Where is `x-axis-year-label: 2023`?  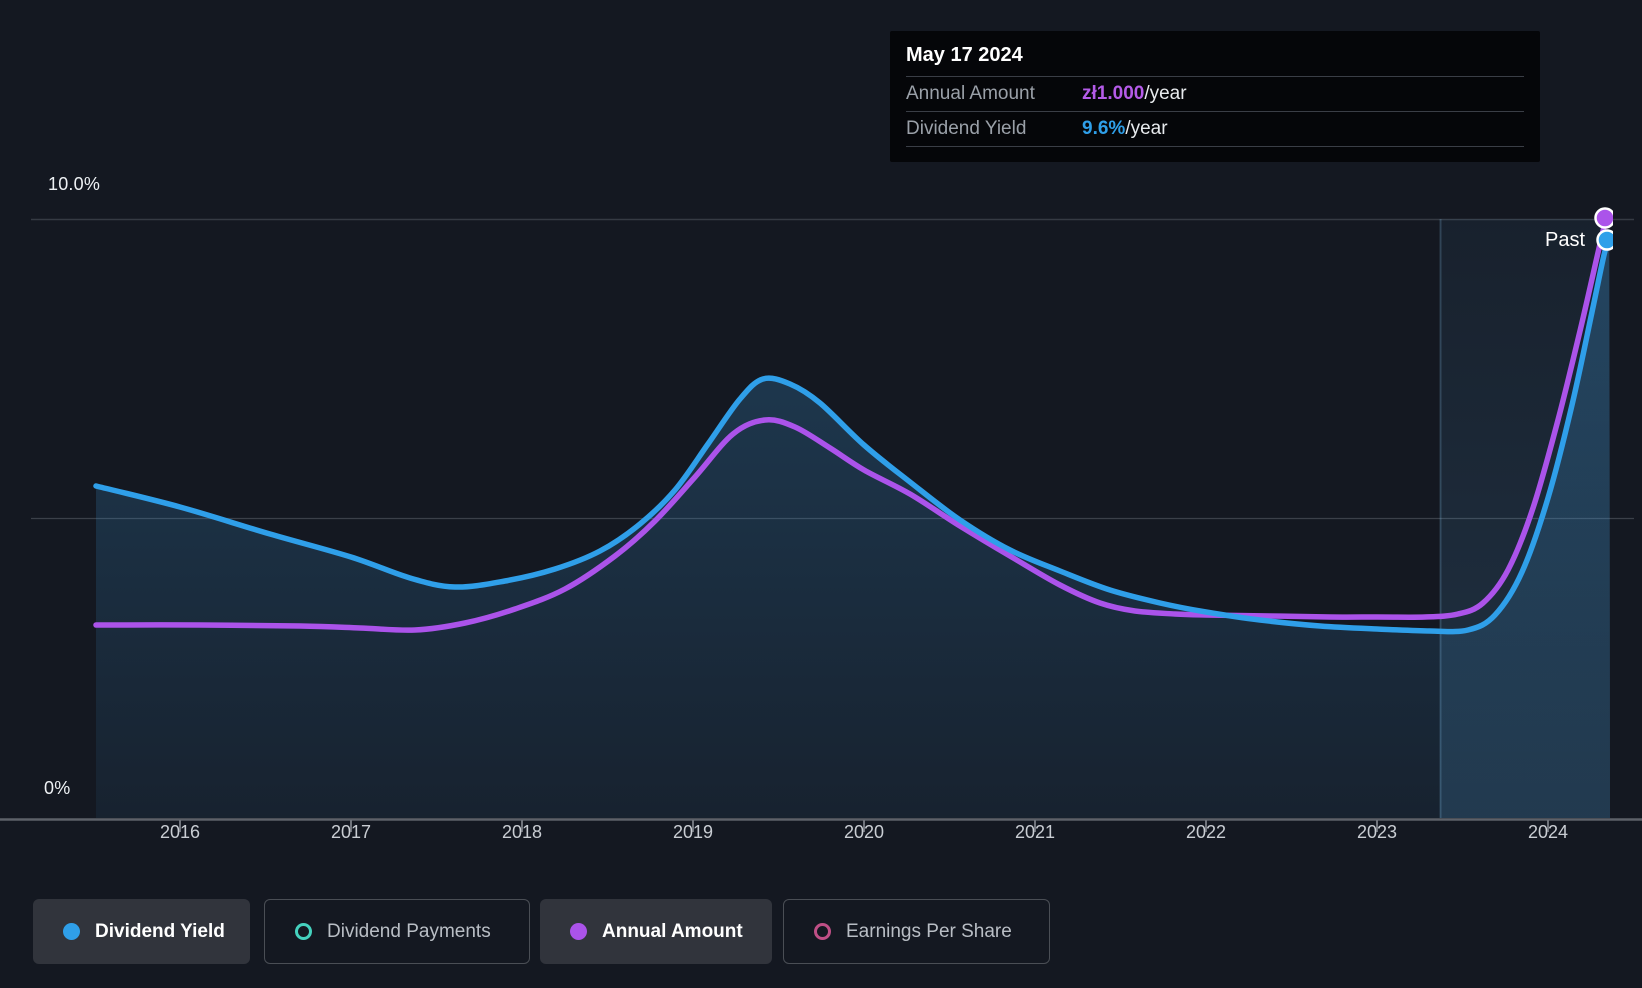 x-axis-year-label: 2023 is located at coordinates (1377, 832).